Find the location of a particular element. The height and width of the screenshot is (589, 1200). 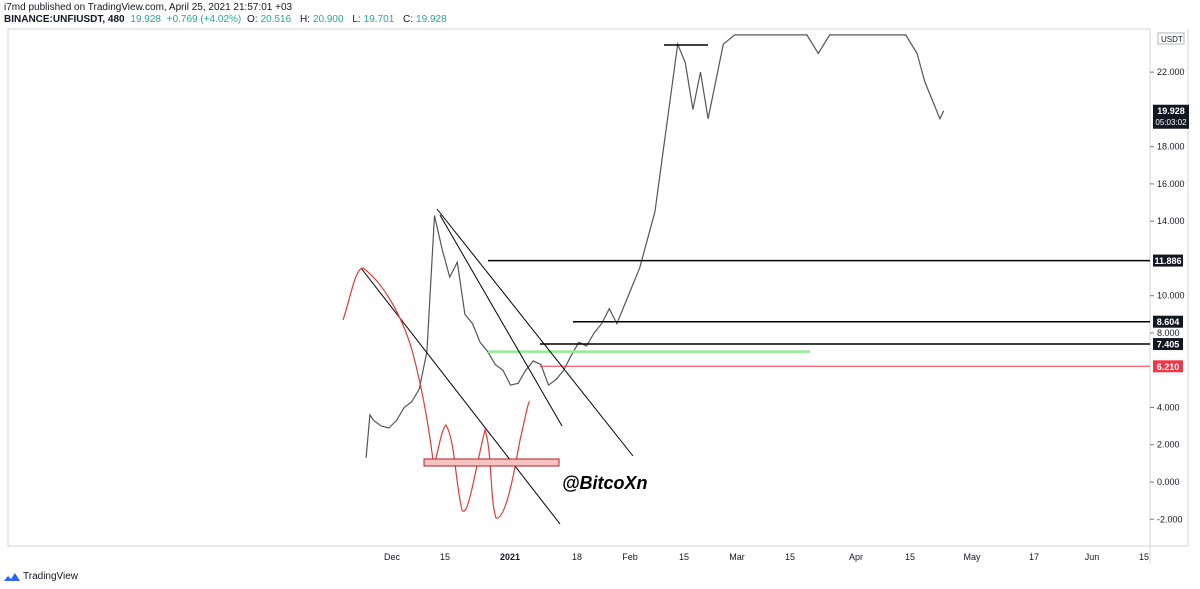

x-tick-label: Feb is located at coordinates (630, 557).